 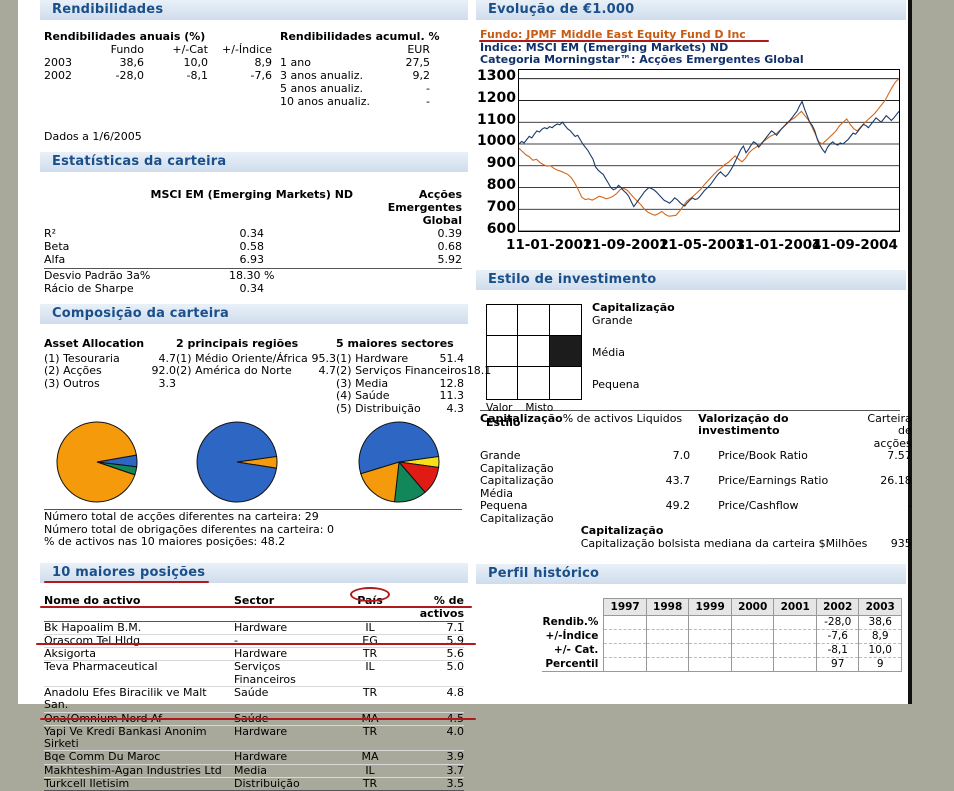 I want to click on table-row: Desvio Padrão 3a% 18.30 %, so click(x=253, y=275).